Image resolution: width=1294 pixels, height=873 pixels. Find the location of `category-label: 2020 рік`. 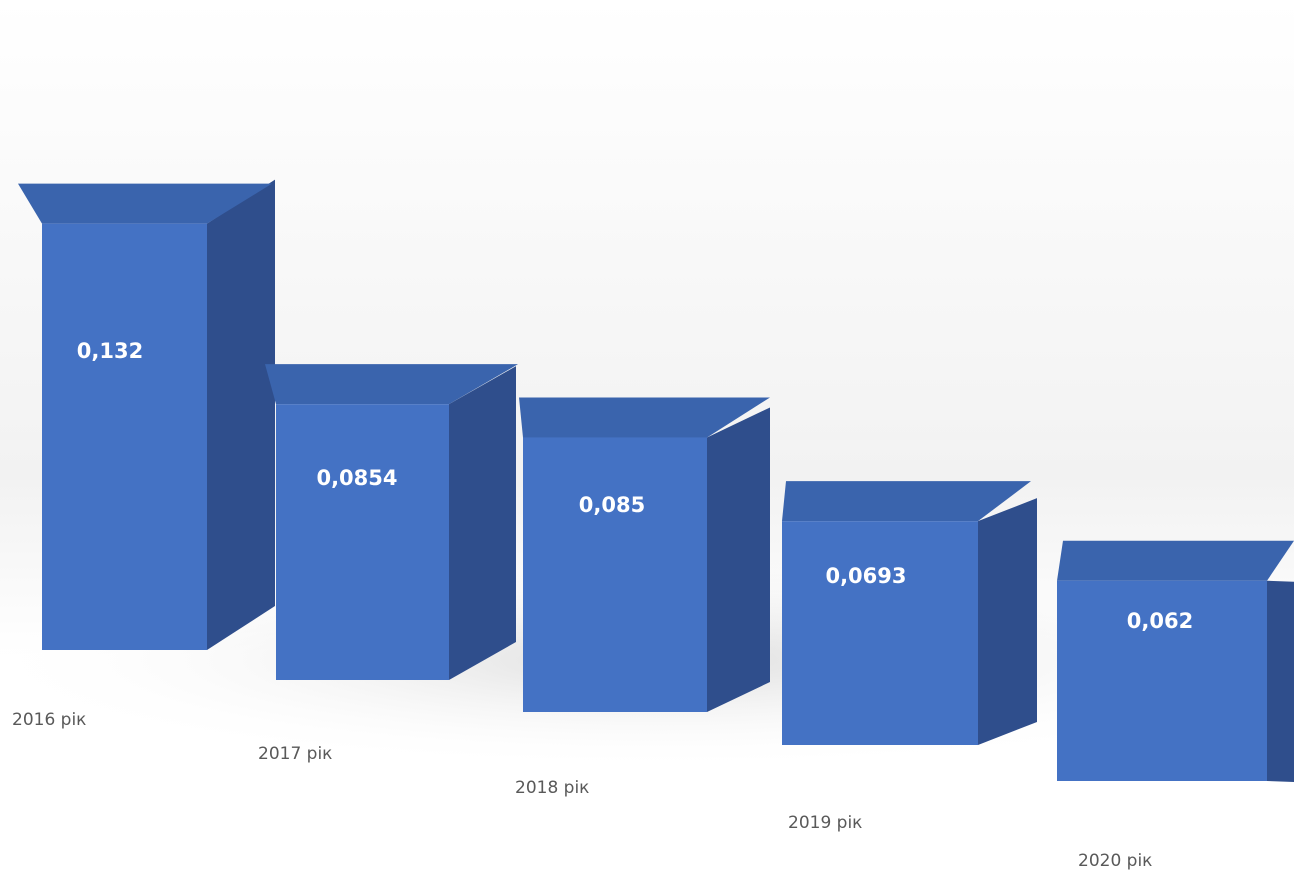

category-label: 2020 рік is located at coordinates (1115, 861).